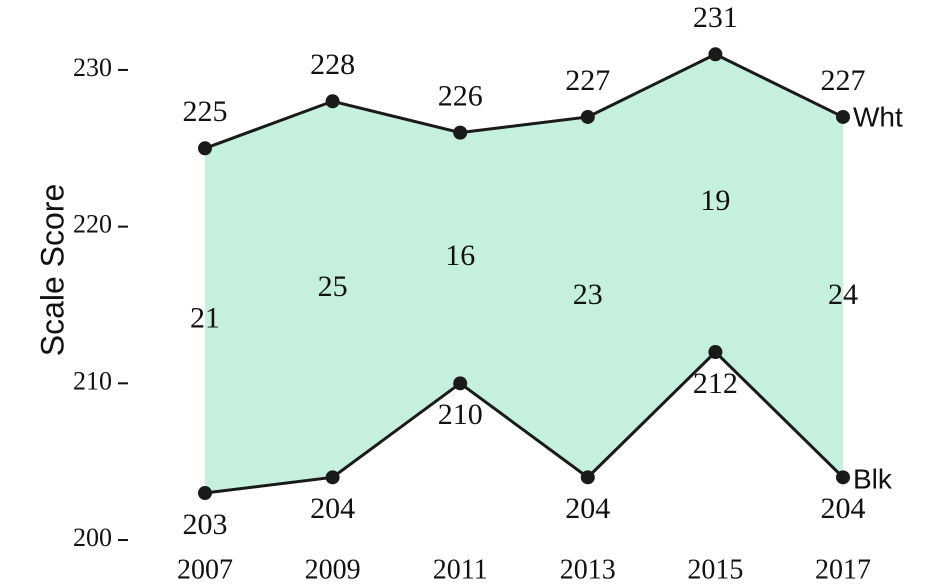 The width and height of the screenshot is (928, 587). What do you see at coordinates (843, 294) in the screenshot?
I see `gap-label: 24` at bounding box center [843, 294].